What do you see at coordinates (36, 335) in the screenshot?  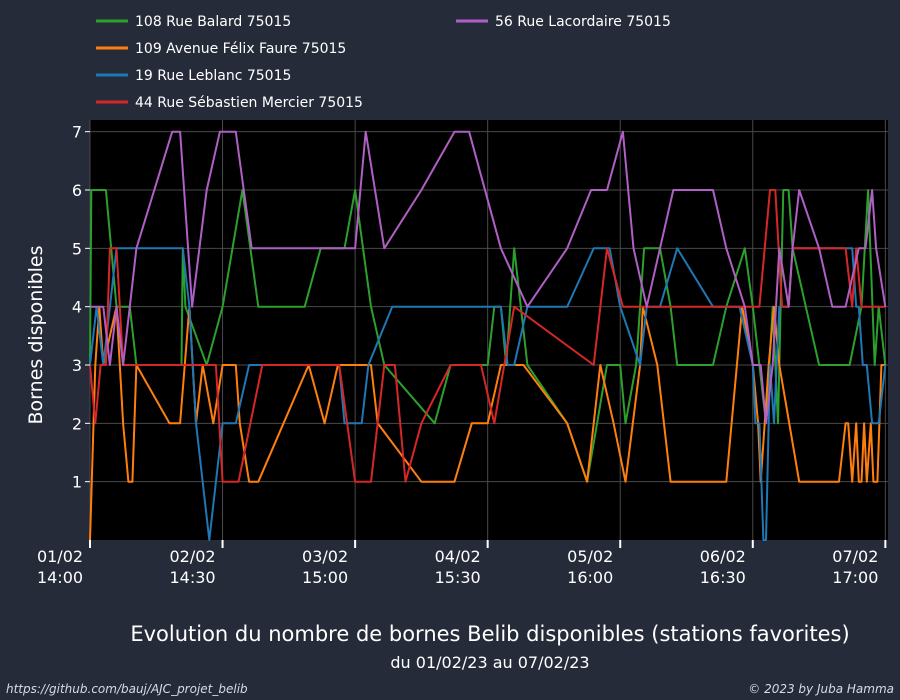 I see `y-axis-label: Bornes disponibles` at bounding box center [36, 335].